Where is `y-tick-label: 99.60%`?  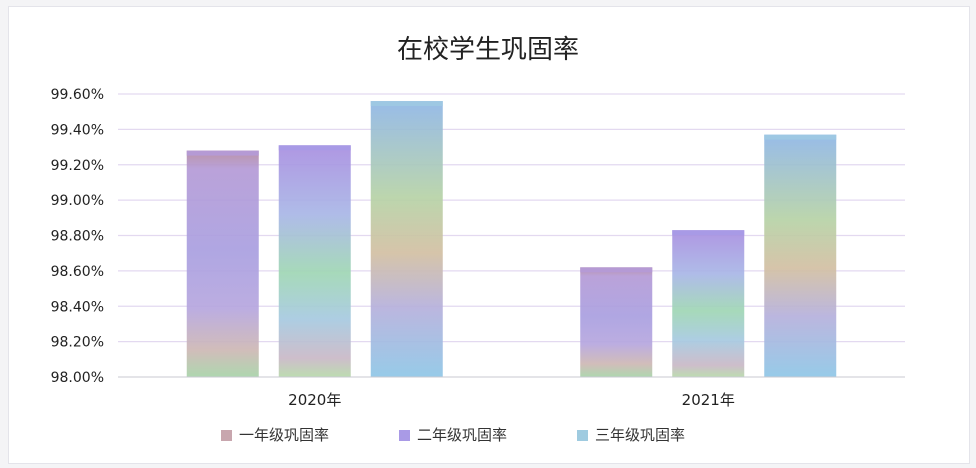 y-tick-label: 99.60% is located at coordinates (77, 95).